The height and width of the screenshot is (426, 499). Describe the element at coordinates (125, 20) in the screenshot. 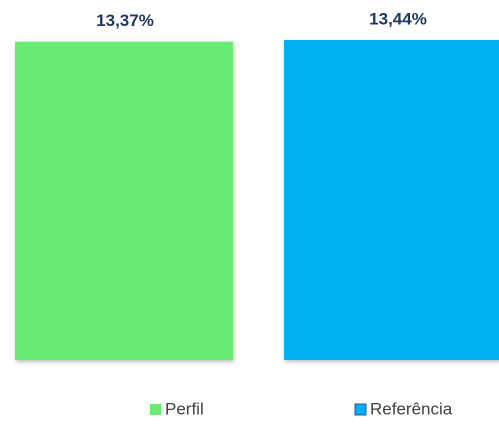

I see `value-label: 13,37%` at that location.